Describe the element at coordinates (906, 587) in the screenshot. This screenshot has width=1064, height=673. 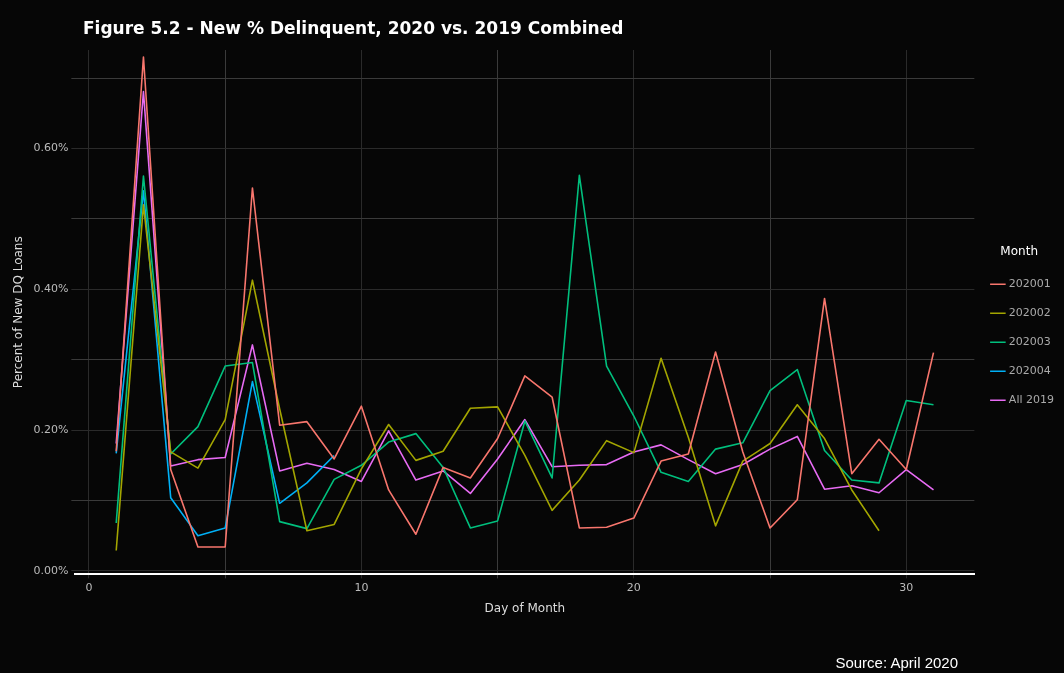
I see `x-tick-label: 30` at that location.